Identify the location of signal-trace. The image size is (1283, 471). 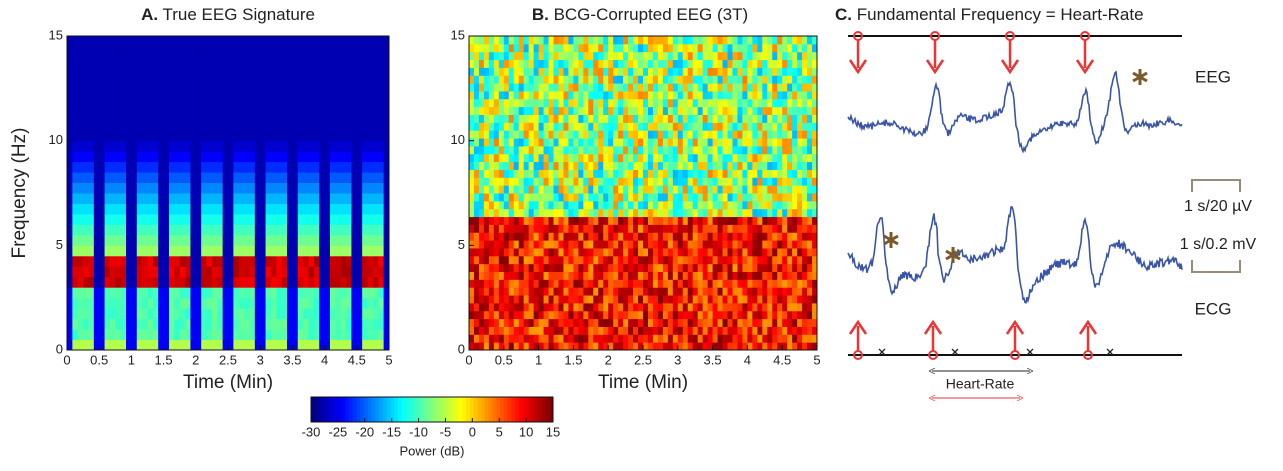
(1015, 111).